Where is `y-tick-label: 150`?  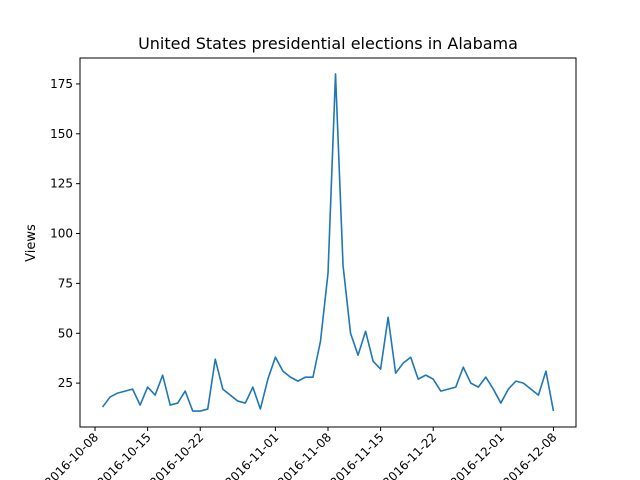 y-tick-label: 150 is located at coordinates (61, 134).